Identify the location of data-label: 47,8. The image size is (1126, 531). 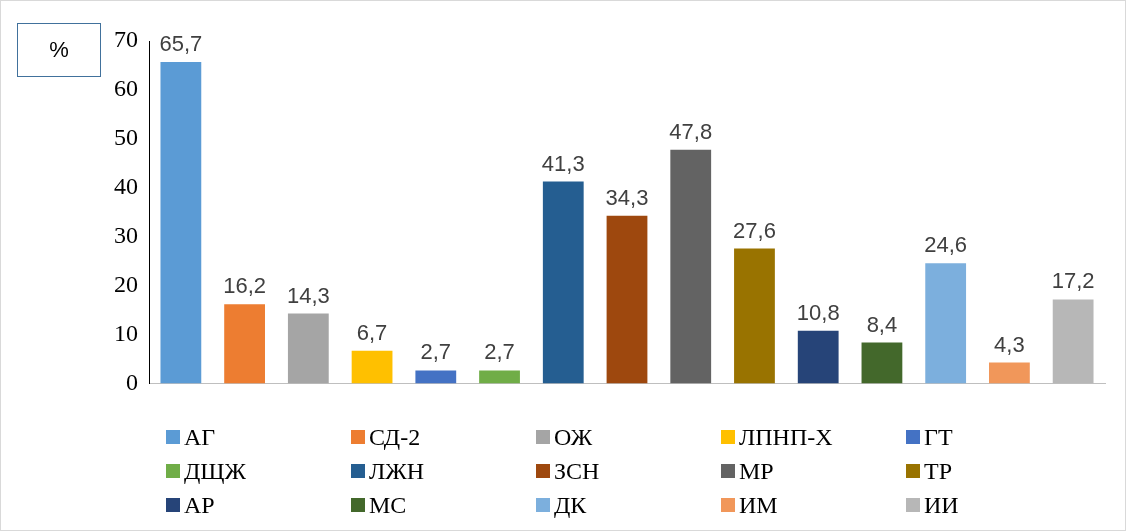
(691, 131).